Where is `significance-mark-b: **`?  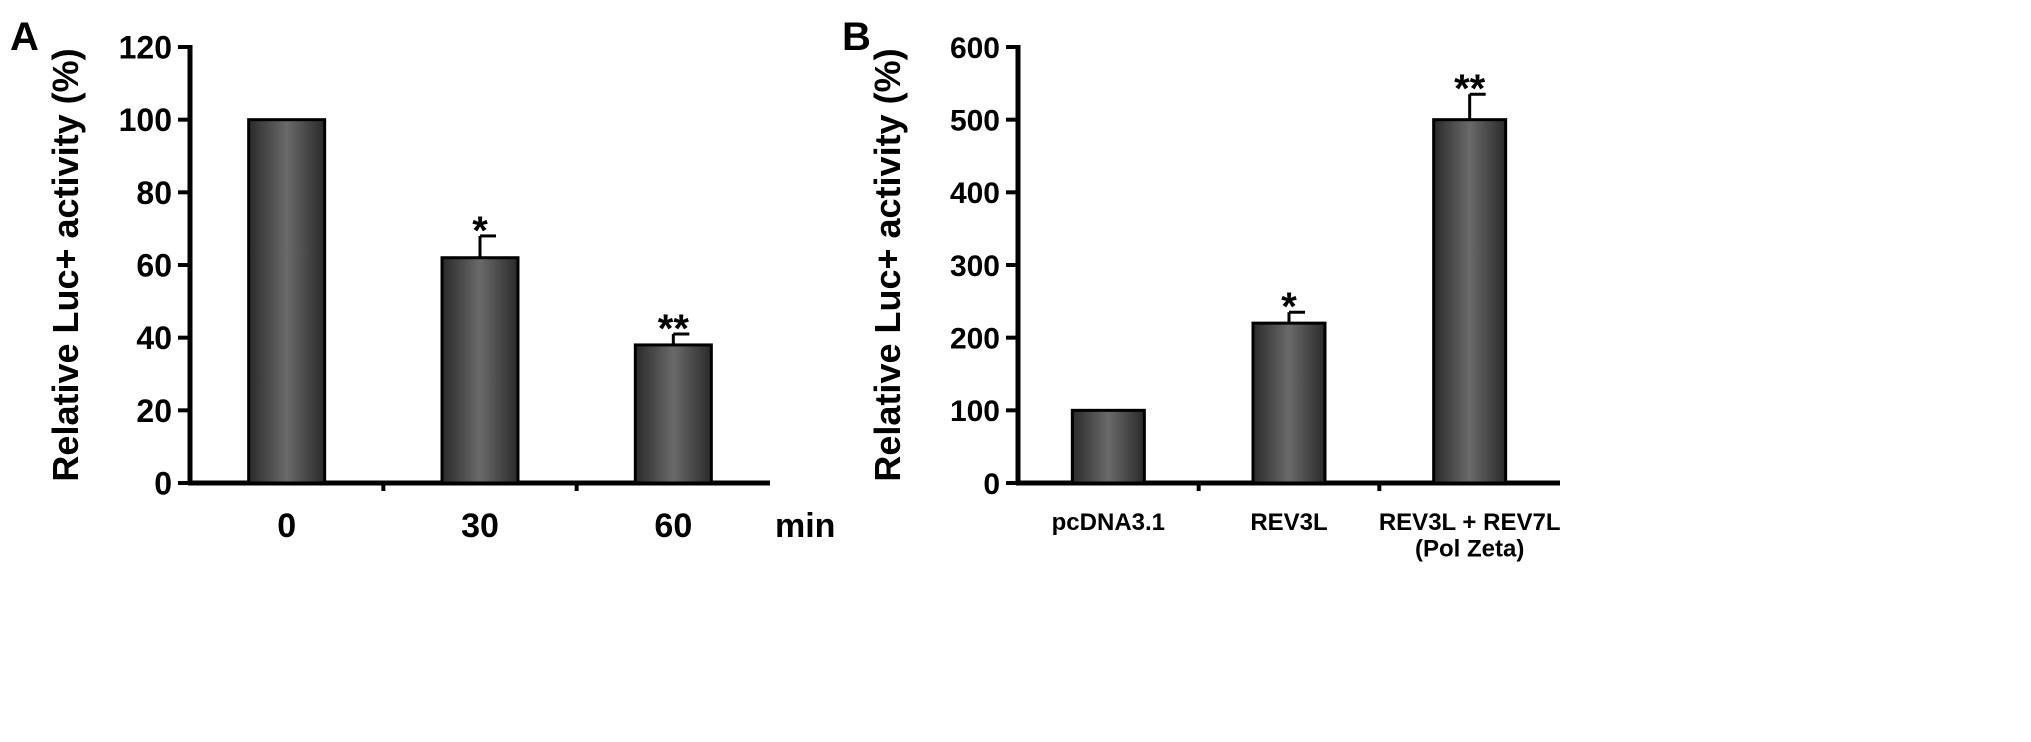
significance-mark-b: ** is located at coordinates (1470, 89).